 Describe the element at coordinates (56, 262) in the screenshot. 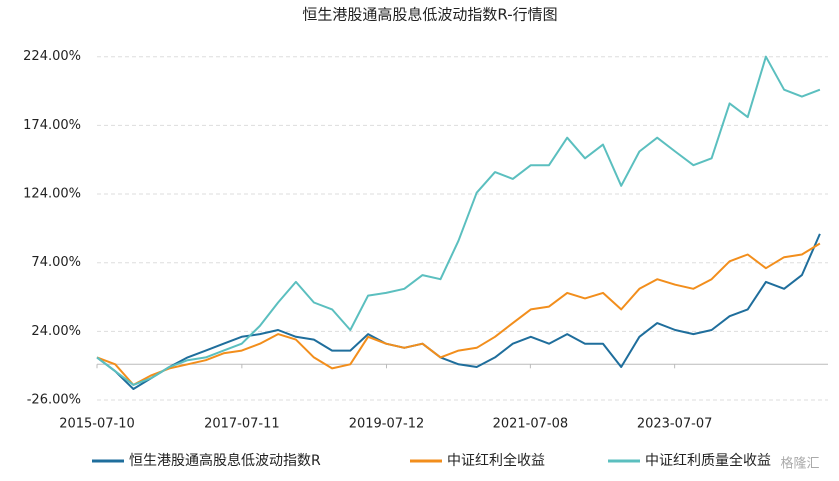

I see `y-tick-label: 74.00%` at that location.